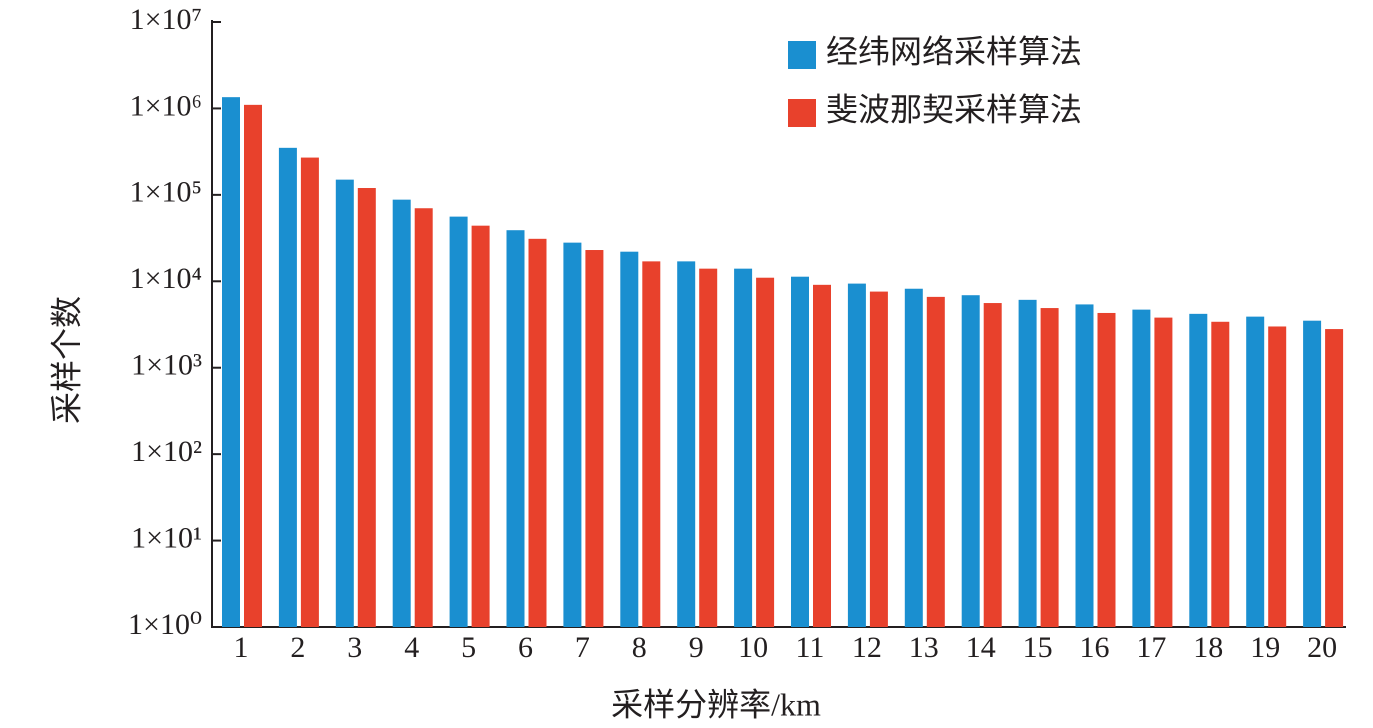 This screenshot has height=728, width=1373. Describe the element at coordinates (166, 192) in the screenshot. I see `y-tick-label: 1×10⁵` at that location.